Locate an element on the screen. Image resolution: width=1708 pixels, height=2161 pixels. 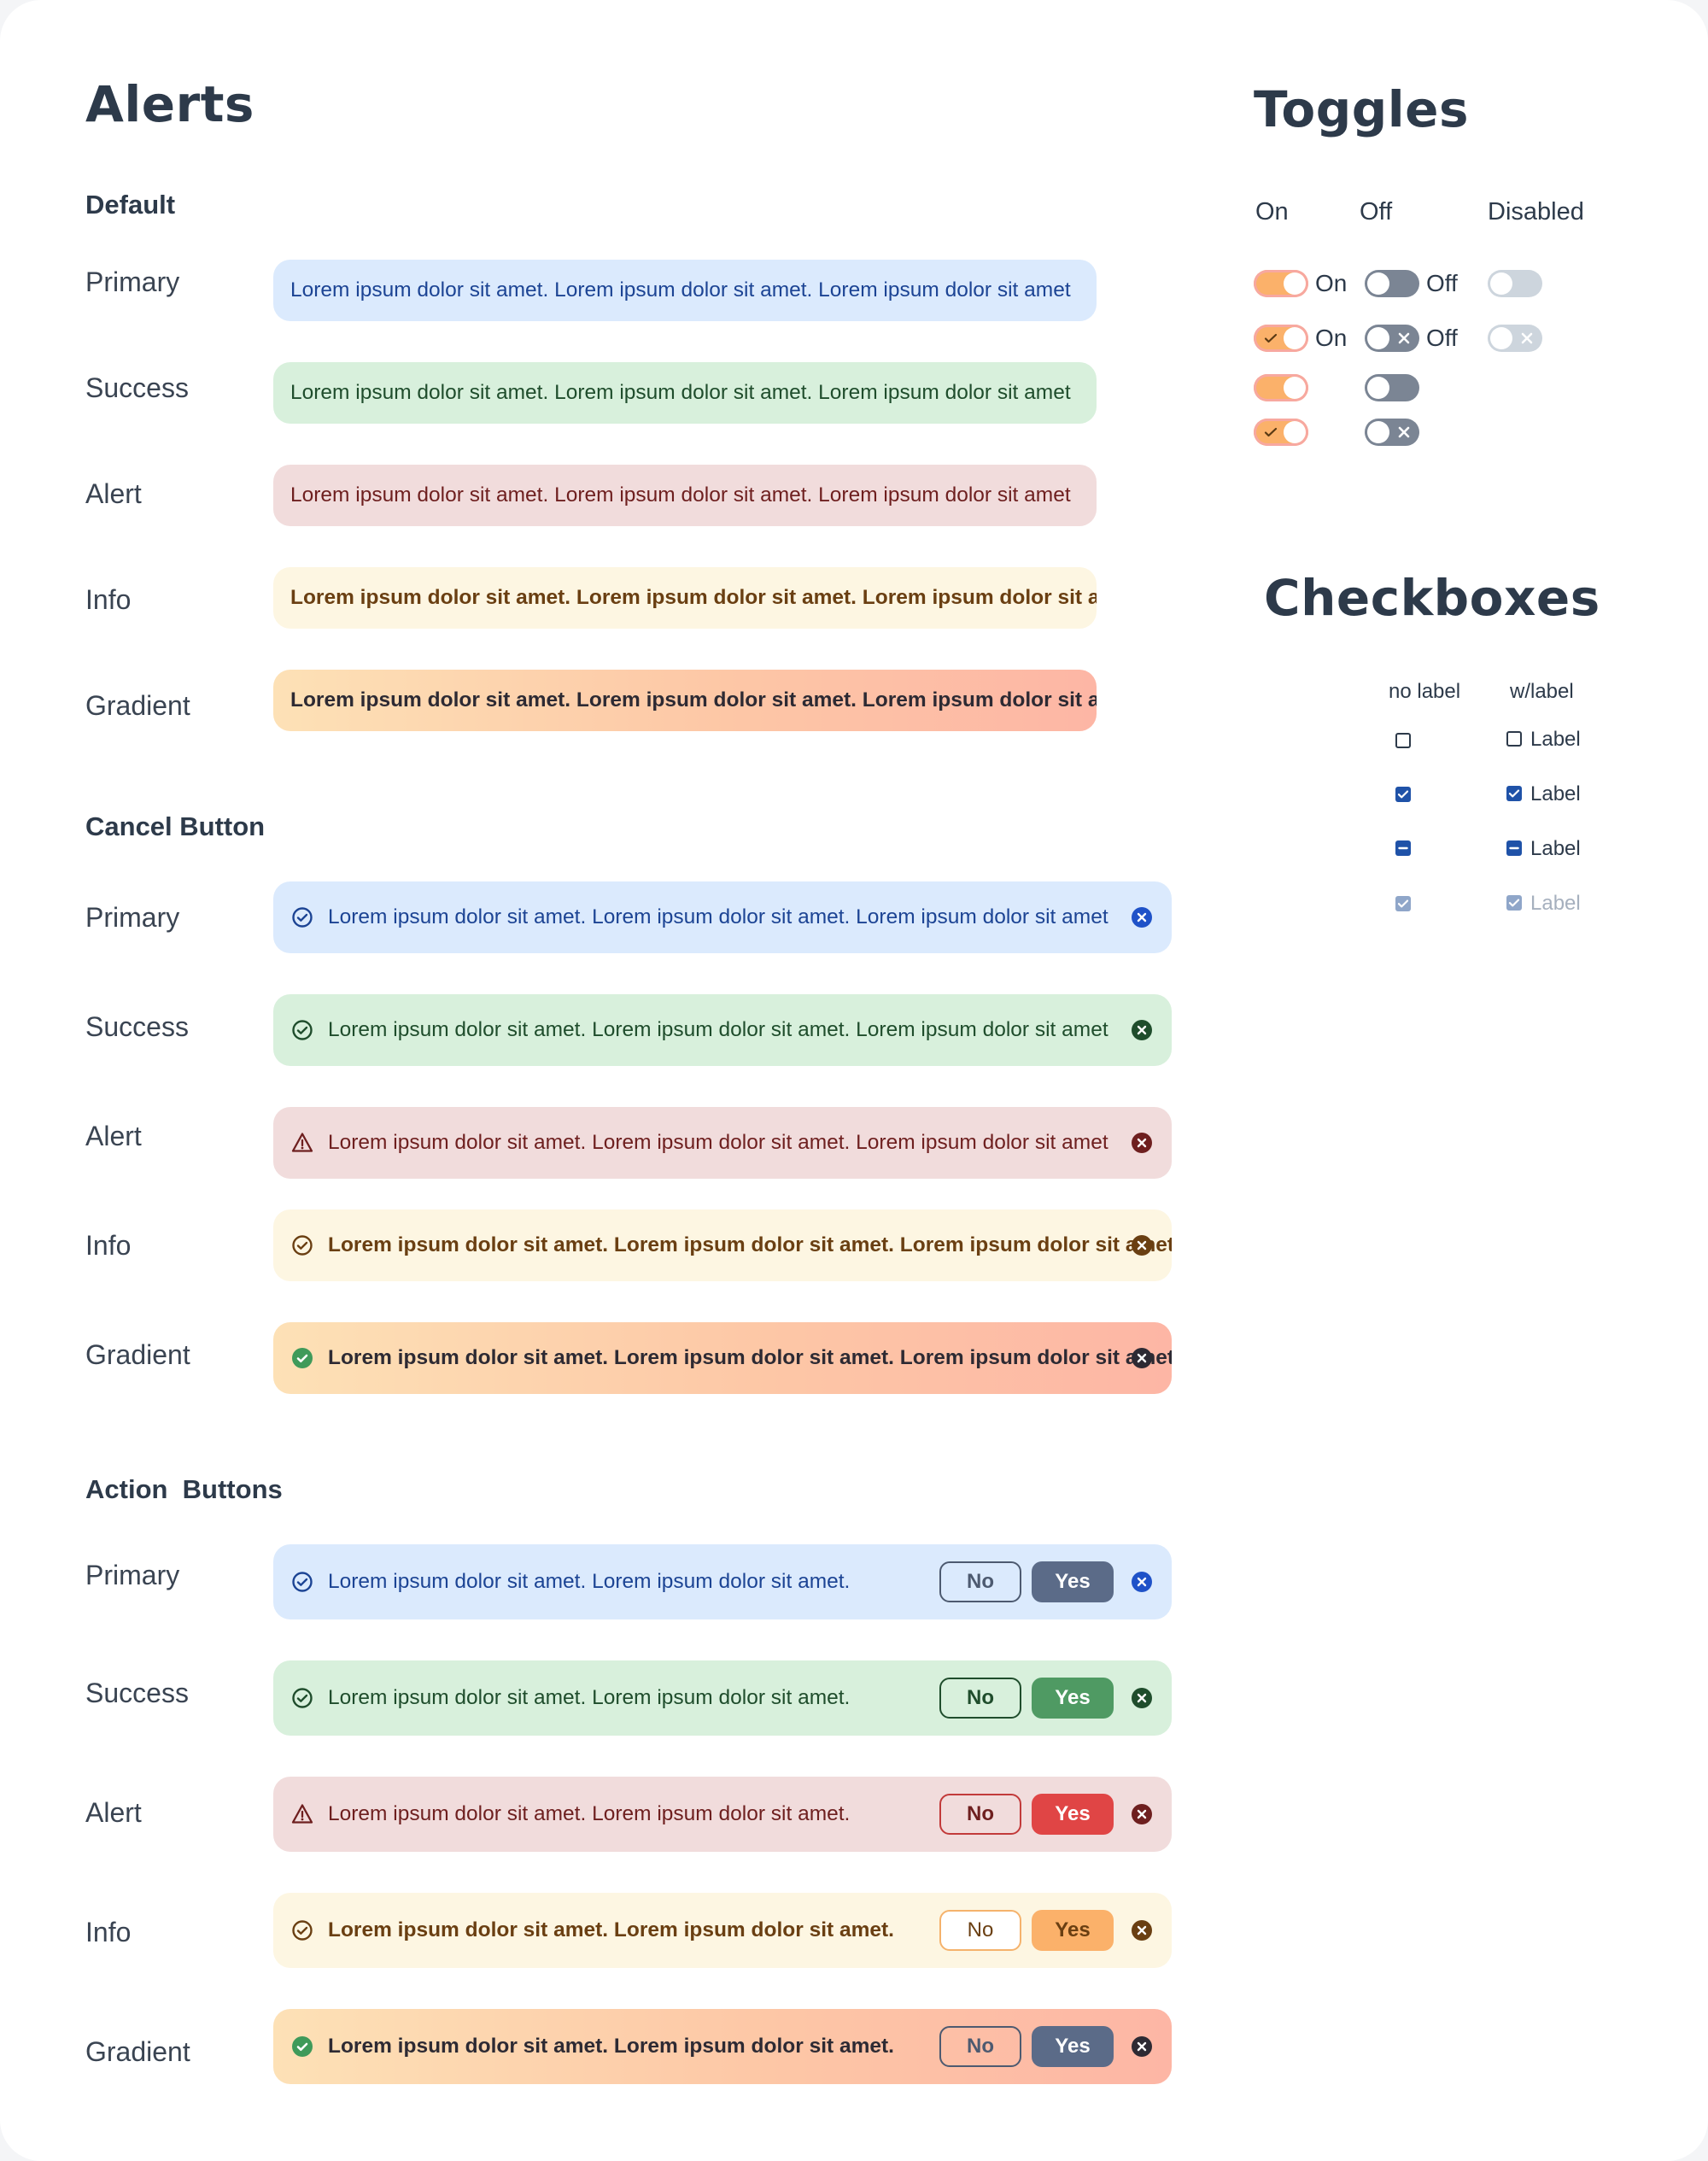
toggle-on-label: On is located at coordinates (1331, 338).